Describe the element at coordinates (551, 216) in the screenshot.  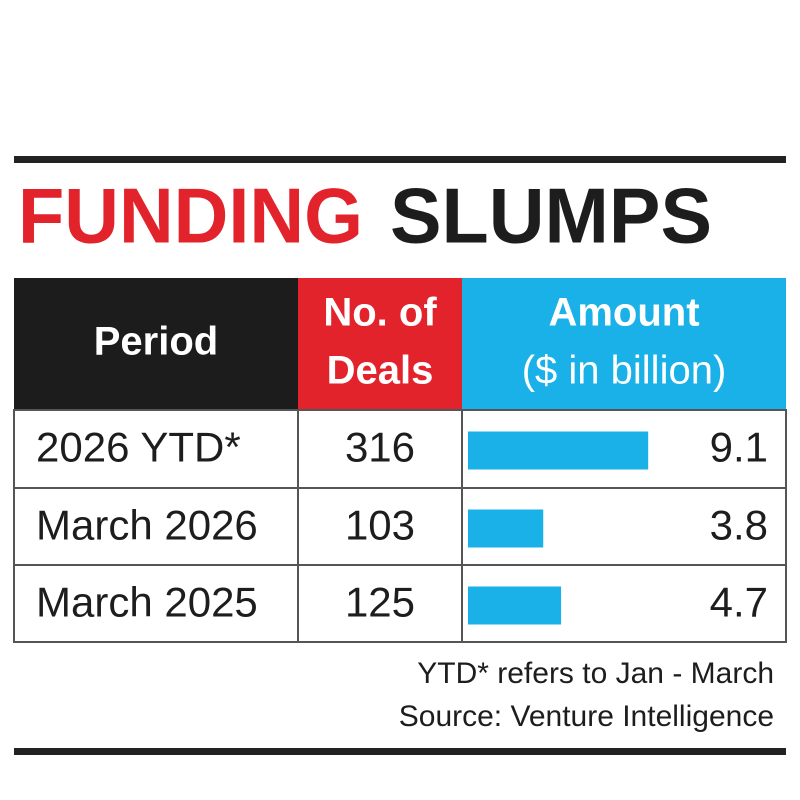
I see `title-part2: SLUMPS` at that location.